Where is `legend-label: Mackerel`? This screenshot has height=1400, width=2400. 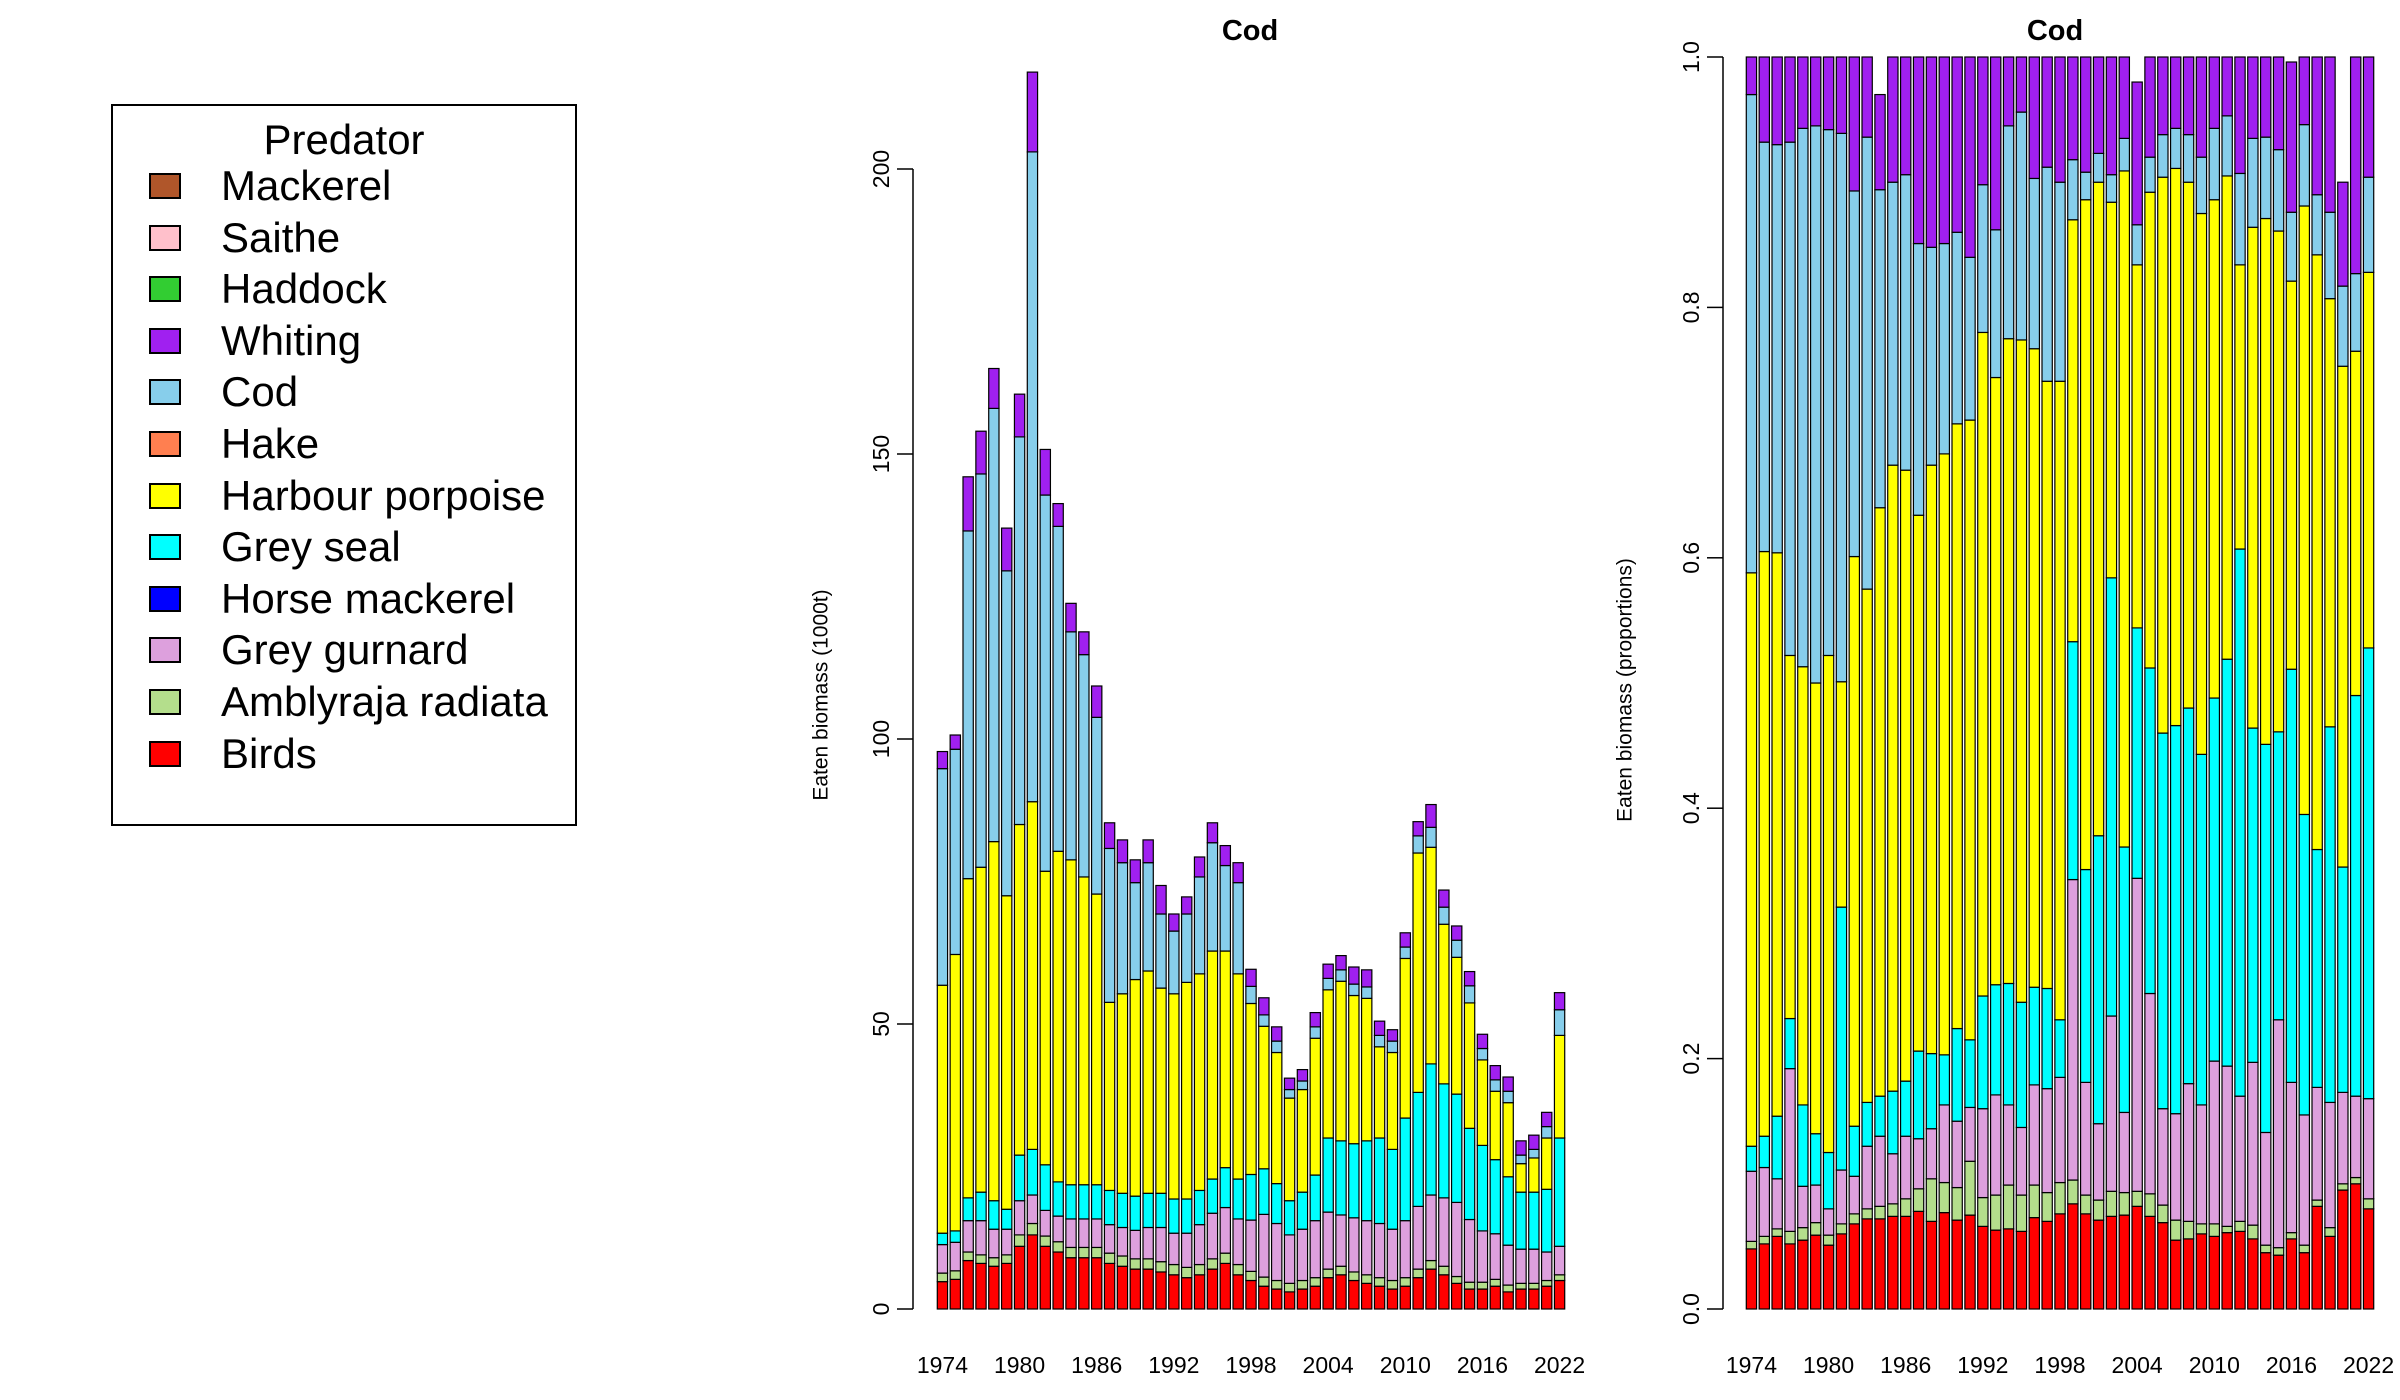
legend-label: Mackerel is located at coordinates (306, 185).